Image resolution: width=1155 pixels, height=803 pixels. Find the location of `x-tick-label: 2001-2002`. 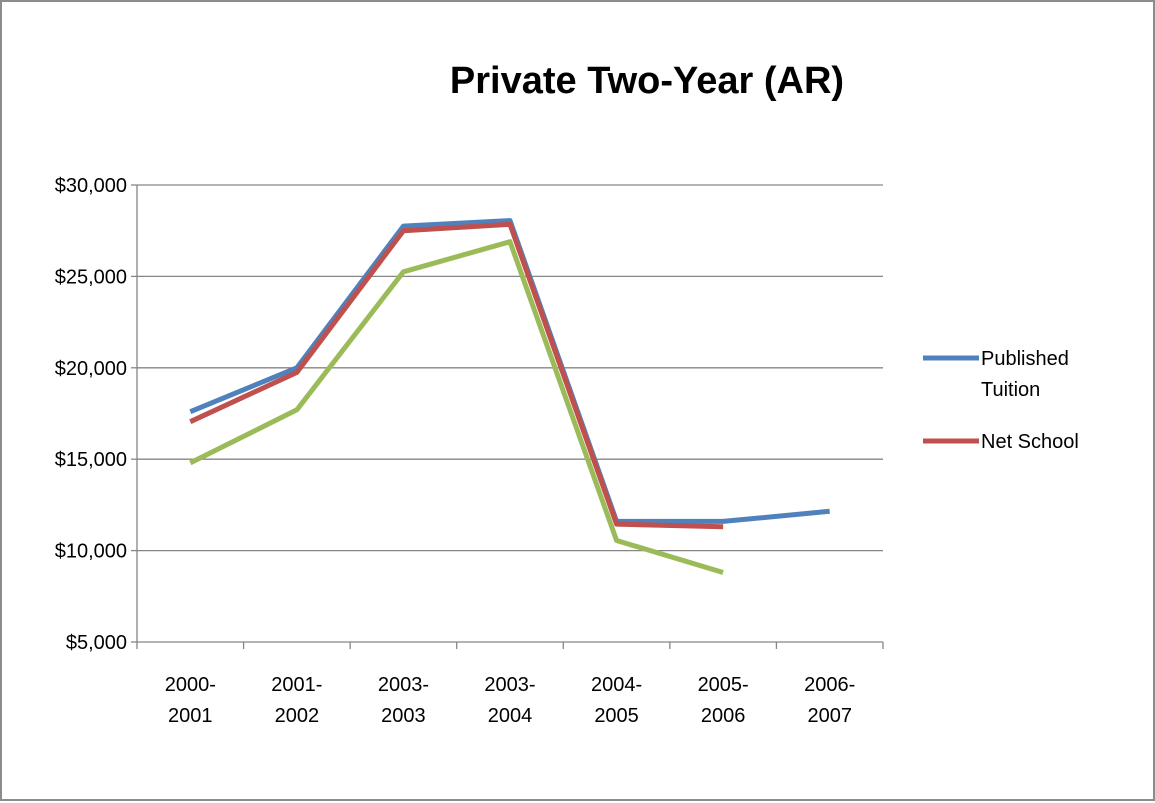

x-tick-label: 2001-2002 is located at coordinates (296, 700).